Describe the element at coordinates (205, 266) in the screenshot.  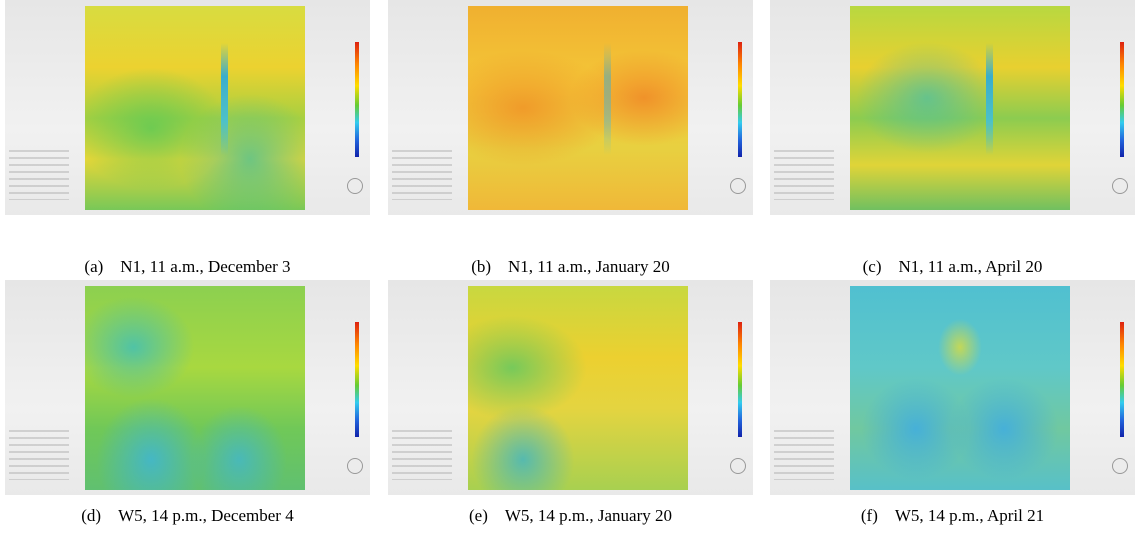
I see `caption-text: N1, 11 a.m., December 3` at that location.